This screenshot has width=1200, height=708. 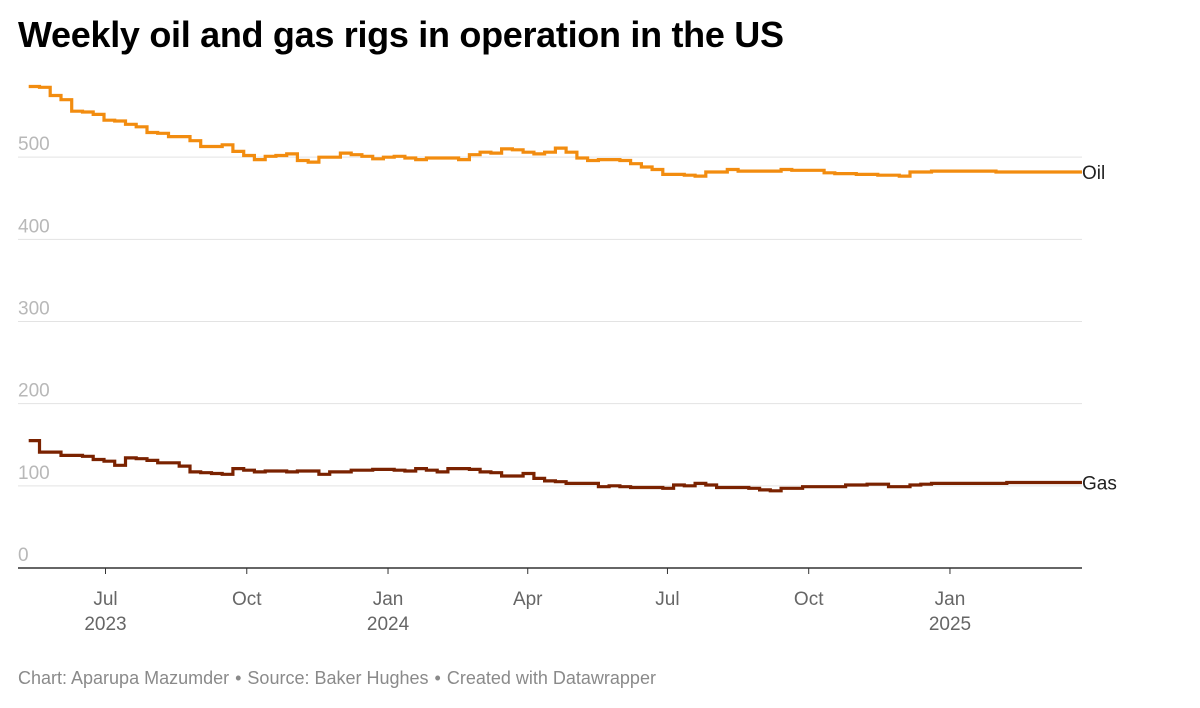 What do you see at coordinates (23, 555) in the screenshot?
I see `y-tick-label: 0` at bounding box center [23, 555].